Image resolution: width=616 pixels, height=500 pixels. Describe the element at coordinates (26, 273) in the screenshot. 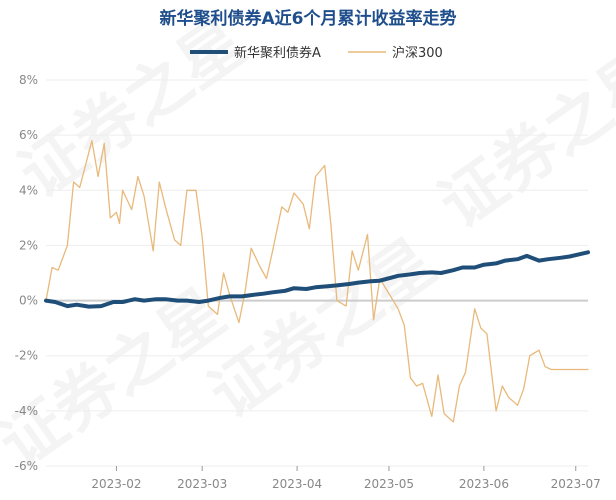

I see `y-axis-ticks: 8% 6% 4% 2% 0% -2% -4% -6%` at that location.